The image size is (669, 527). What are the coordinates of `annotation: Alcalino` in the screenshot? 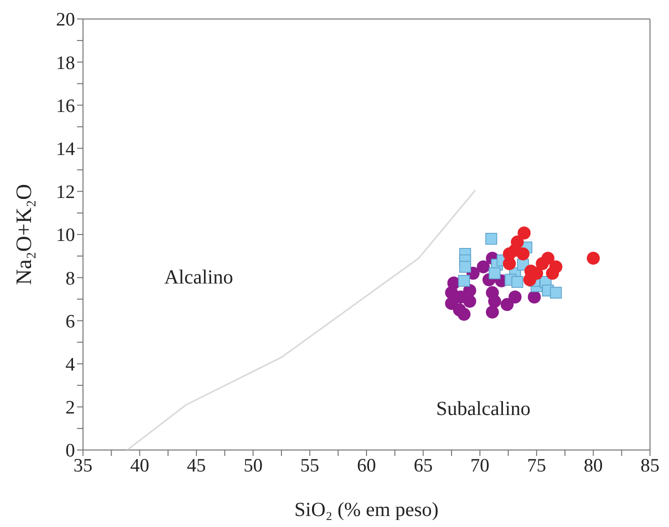 It's located at (199, 277).